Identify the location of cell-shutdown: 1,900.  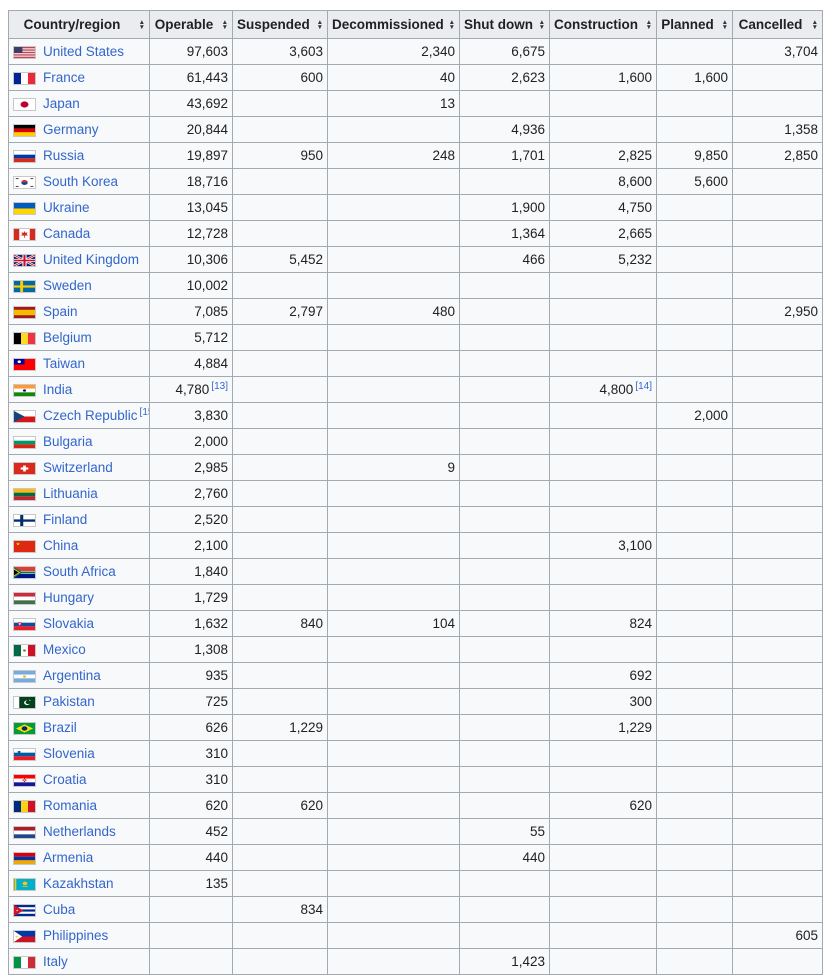
(504, 207).